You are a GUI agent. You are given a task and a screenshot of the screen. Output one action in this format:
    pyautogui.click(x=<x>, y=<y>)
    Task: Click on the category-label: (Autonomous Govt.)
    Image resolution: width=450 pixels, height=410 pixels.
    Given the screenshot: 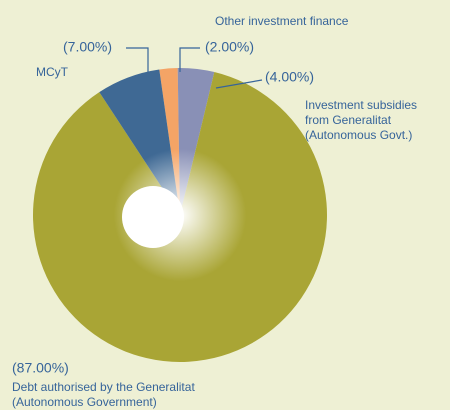 What is the action you would take?
    pyautogui.click(x=358, y=135)
    